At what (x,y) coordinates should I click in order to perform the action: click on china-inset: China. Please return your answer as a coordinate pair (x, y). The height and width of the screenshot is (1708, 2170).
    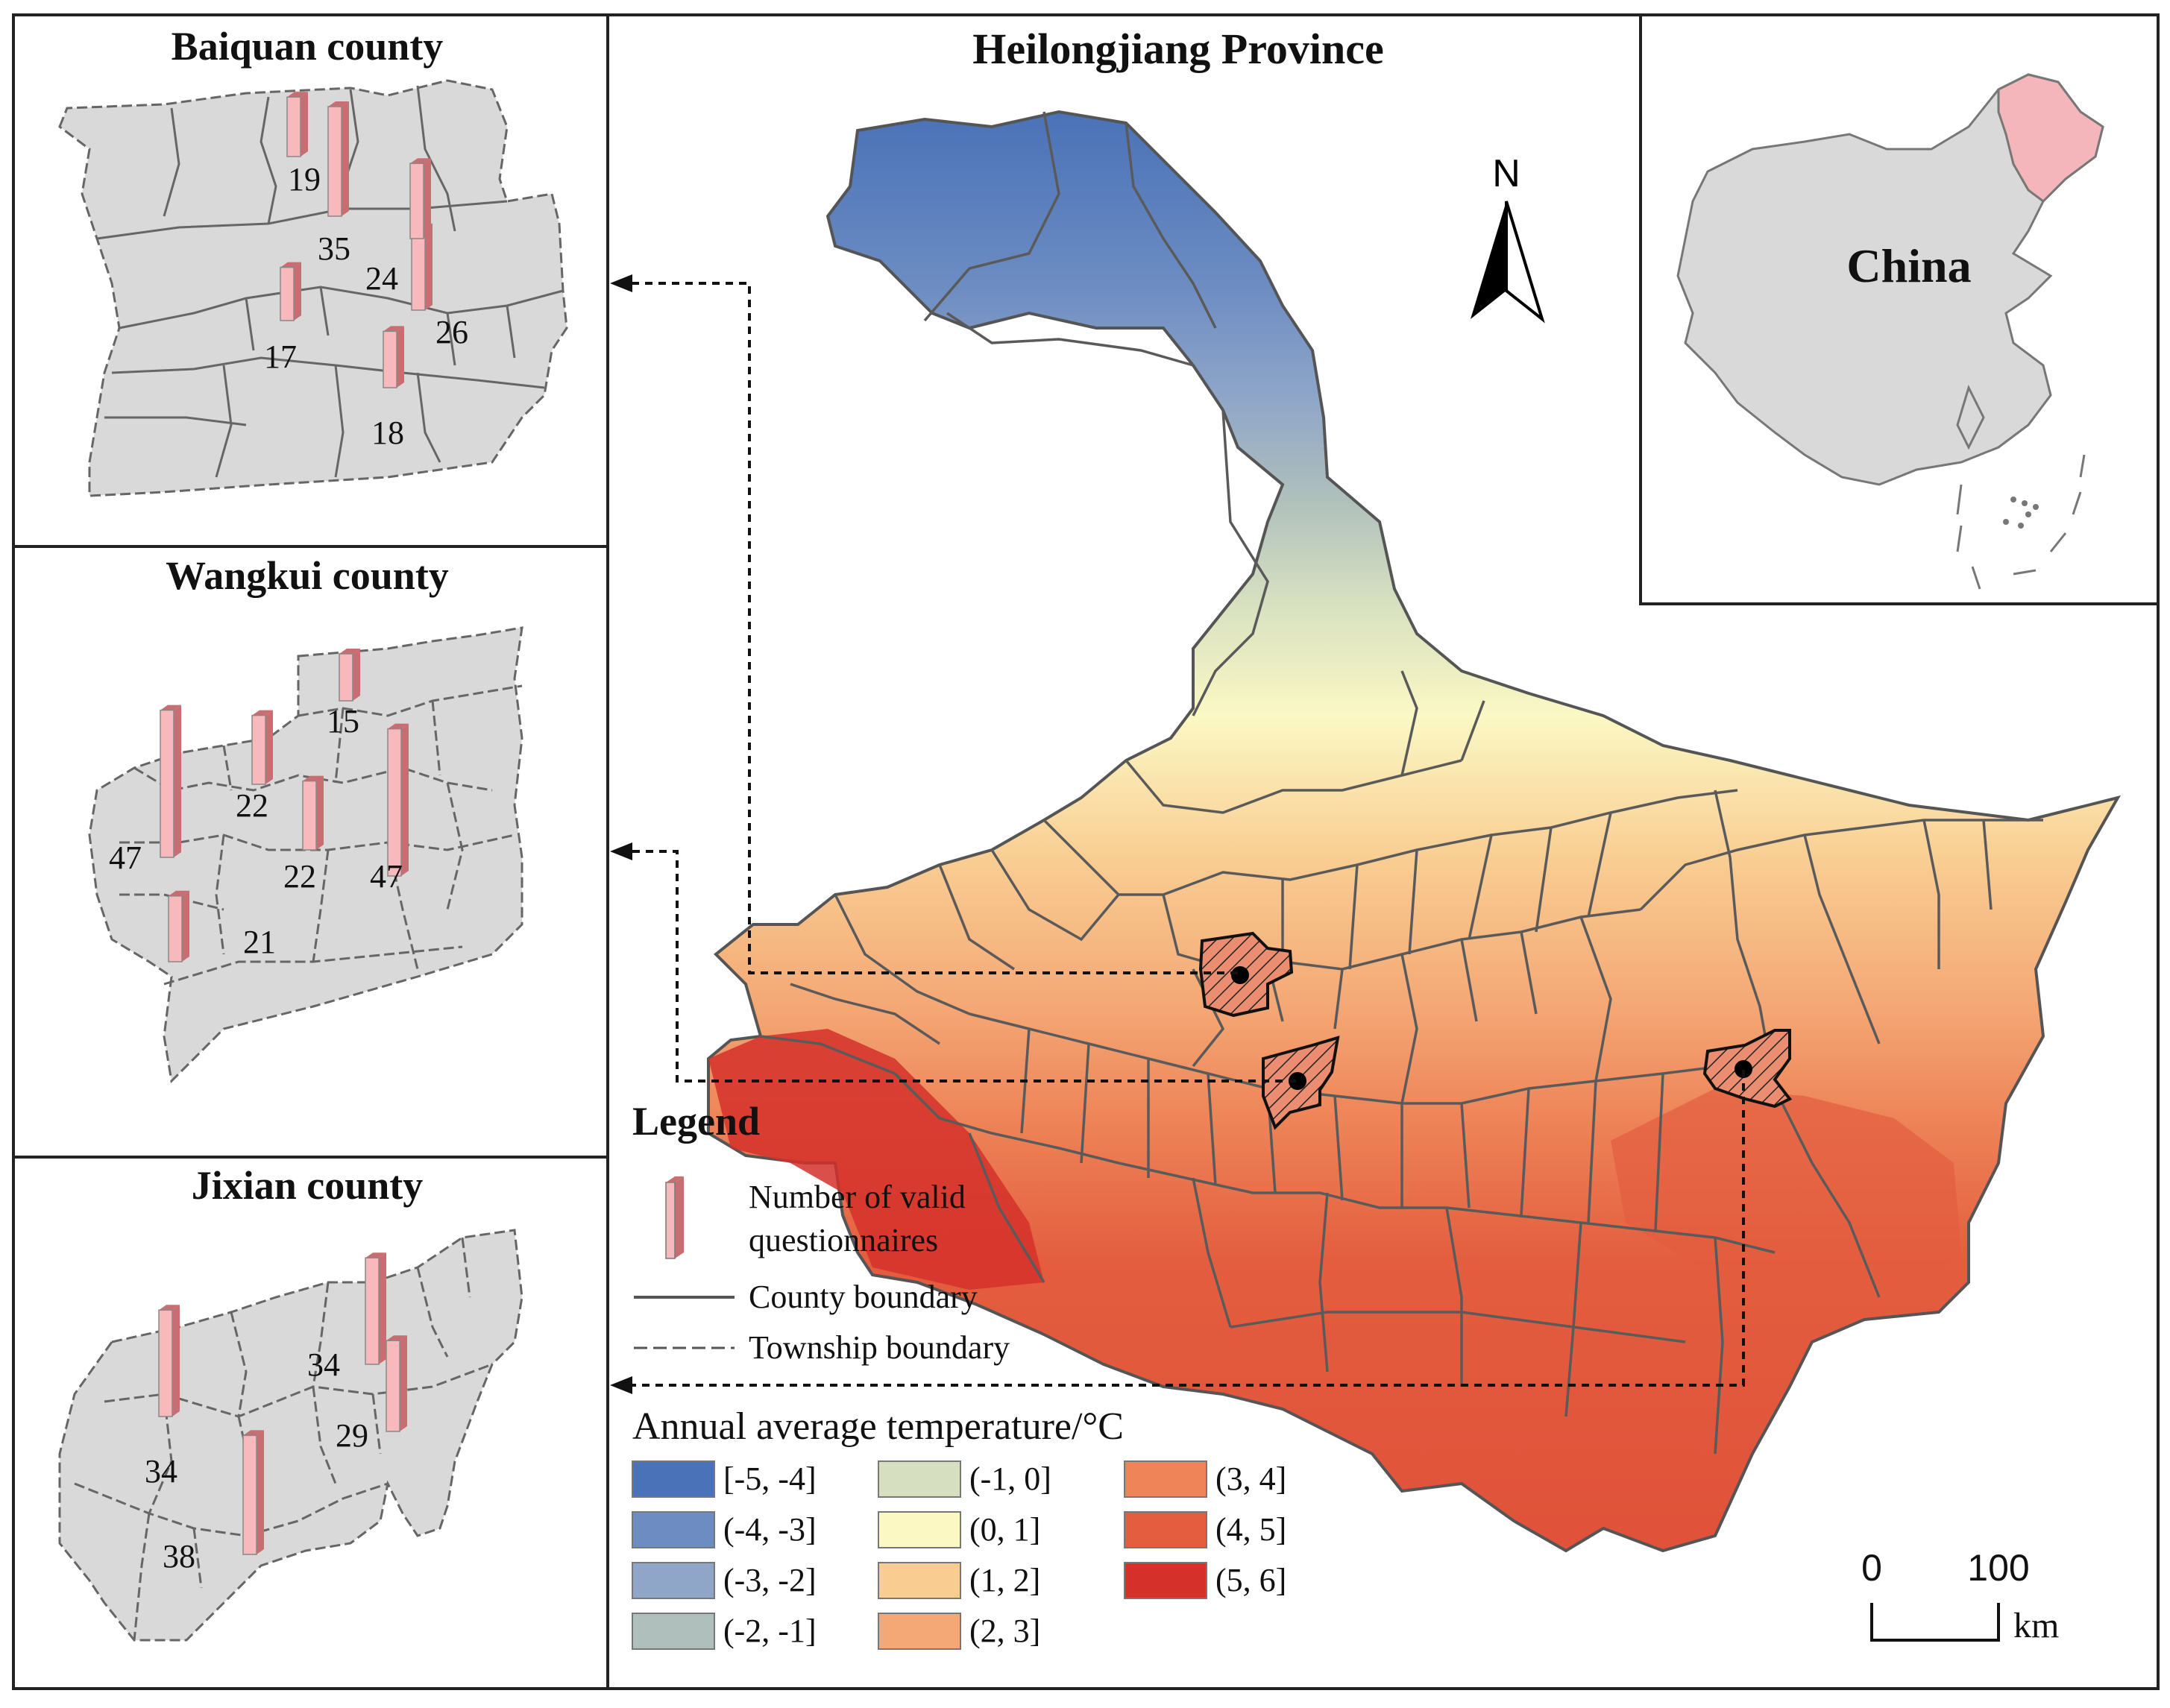
    Looking at the image, I should click on (1890, 331).